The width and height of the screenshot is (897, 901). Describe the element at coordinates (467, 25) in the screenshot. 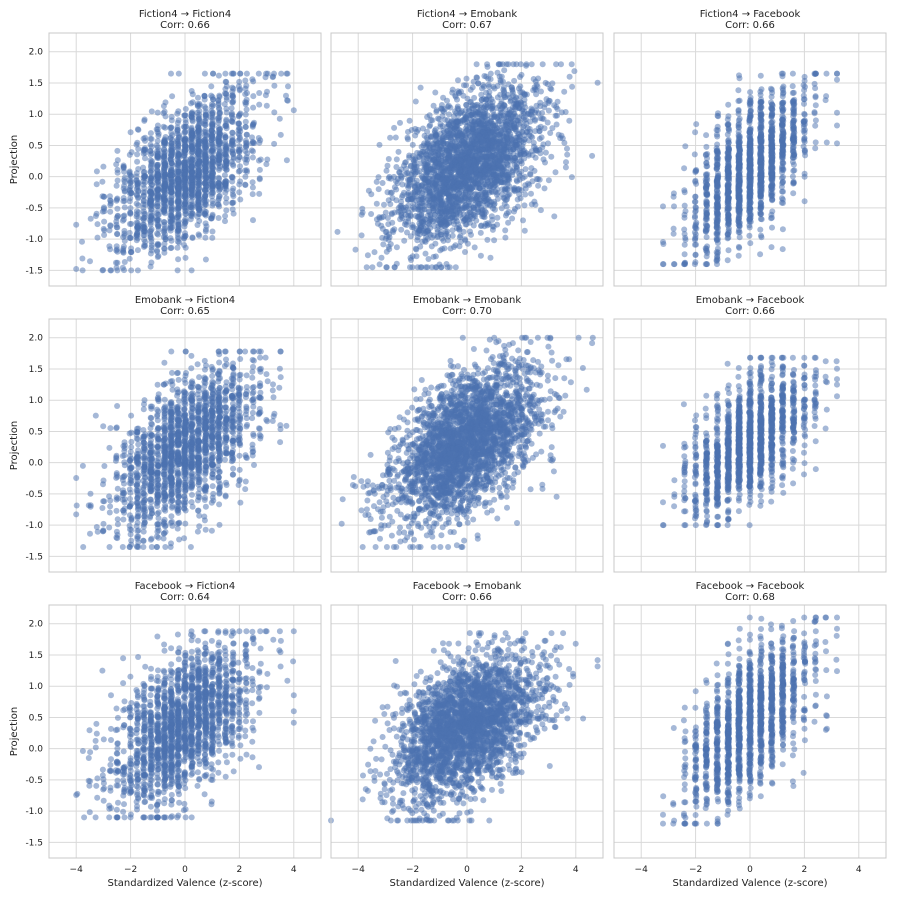

I see `panel-corr-label: Corr: 0.67` at that location.